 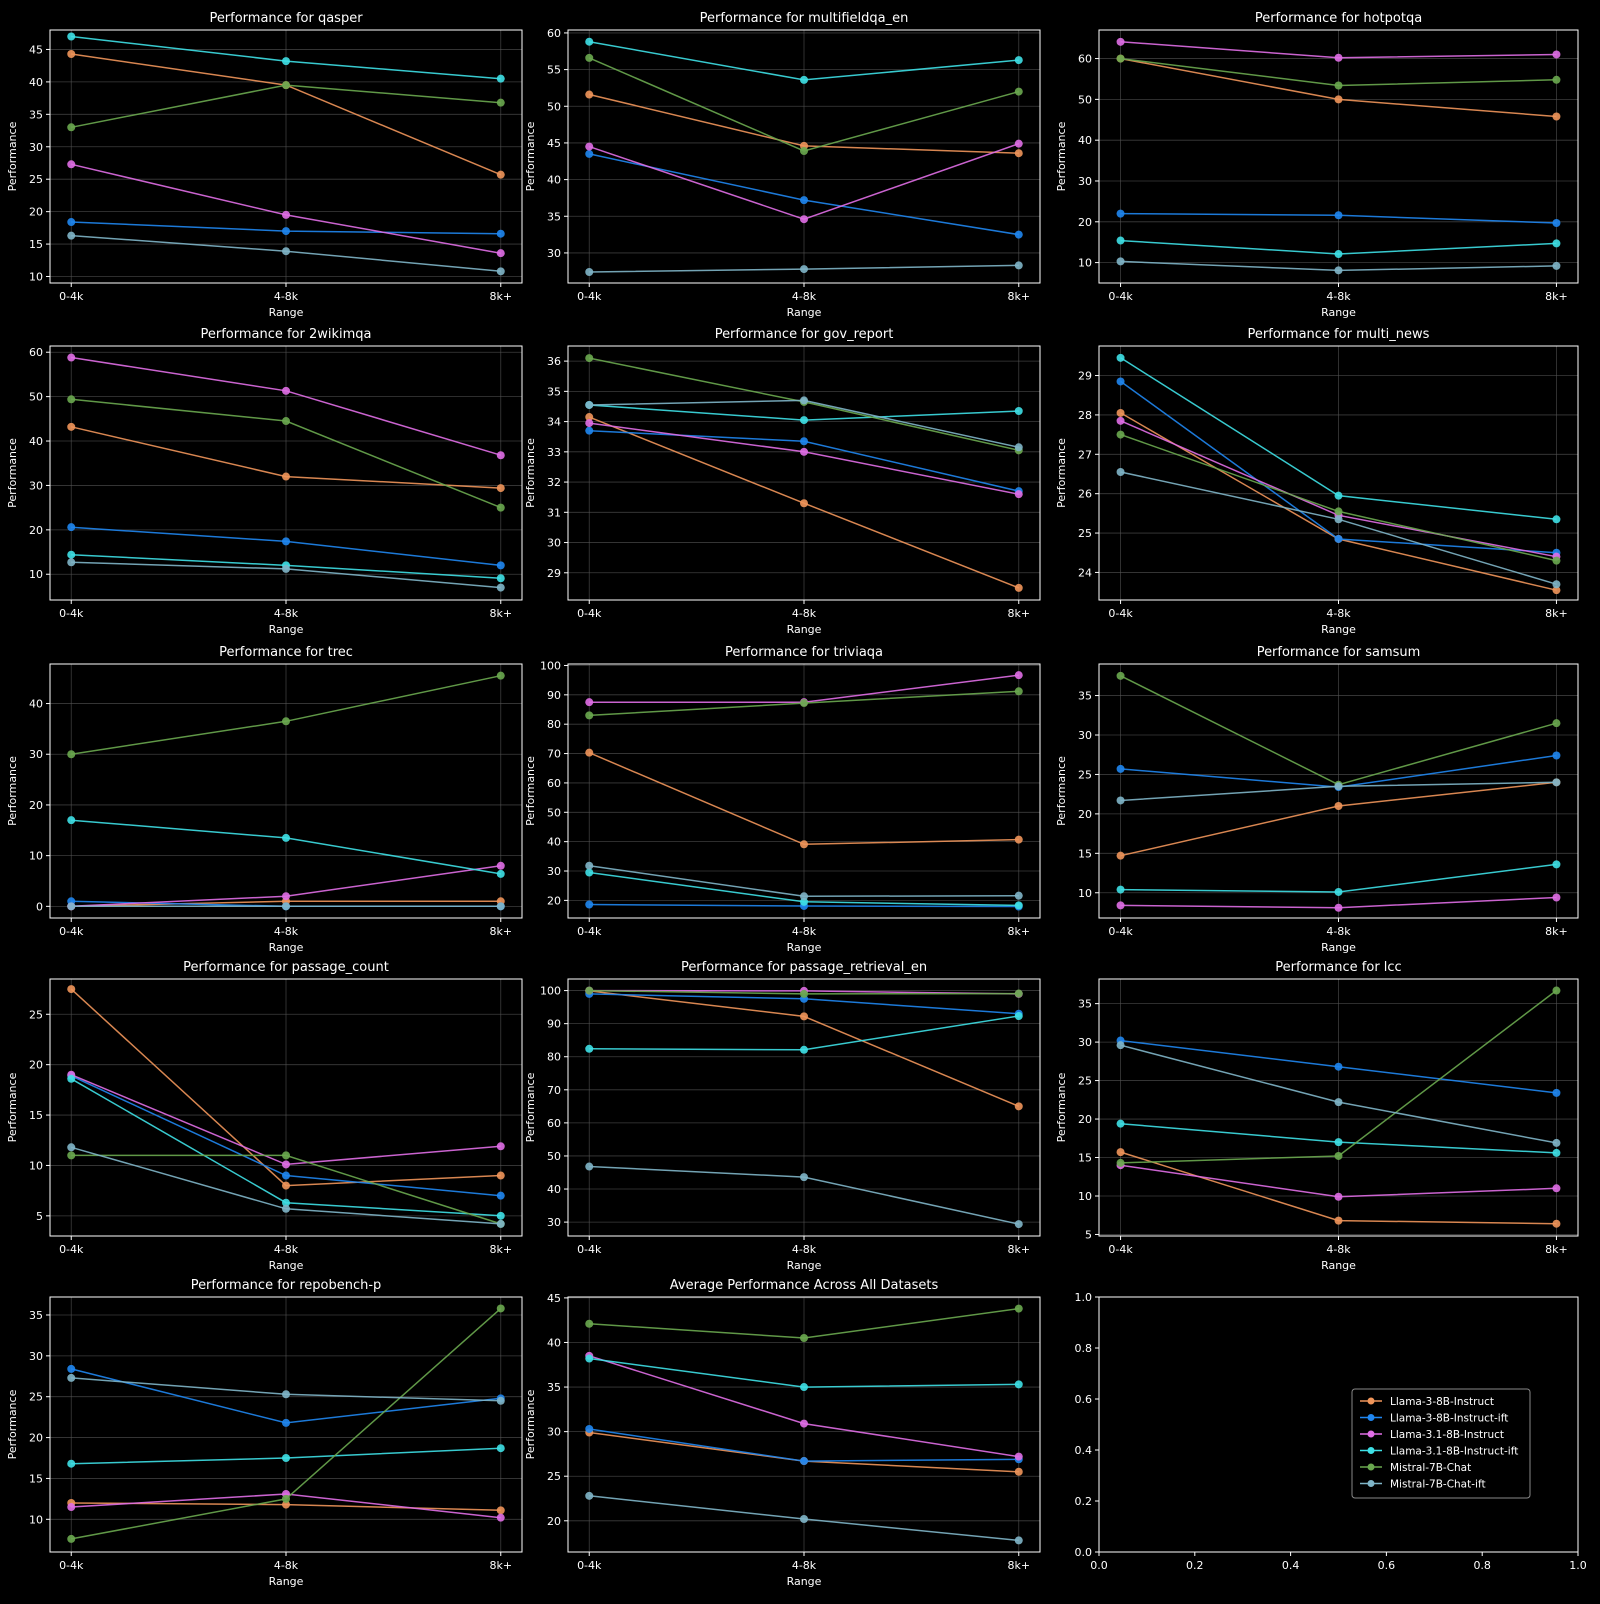 What do you see at coordinates (554, 512) in the screenshot?
I see `y-tick-label: 31` at bounding box center [554, 512].